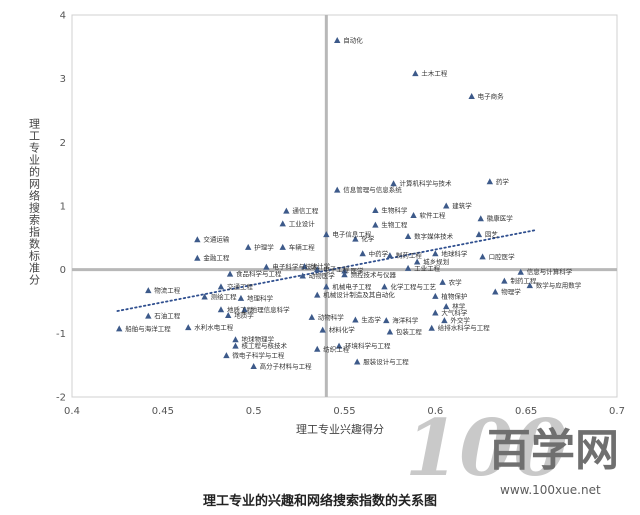 Image resolution: width=640 pixels, height=515 pixels. Describe the element at coordinates (434, 236) in the screenshot. I see `data-point-label: 数字媒体技术` at that location.